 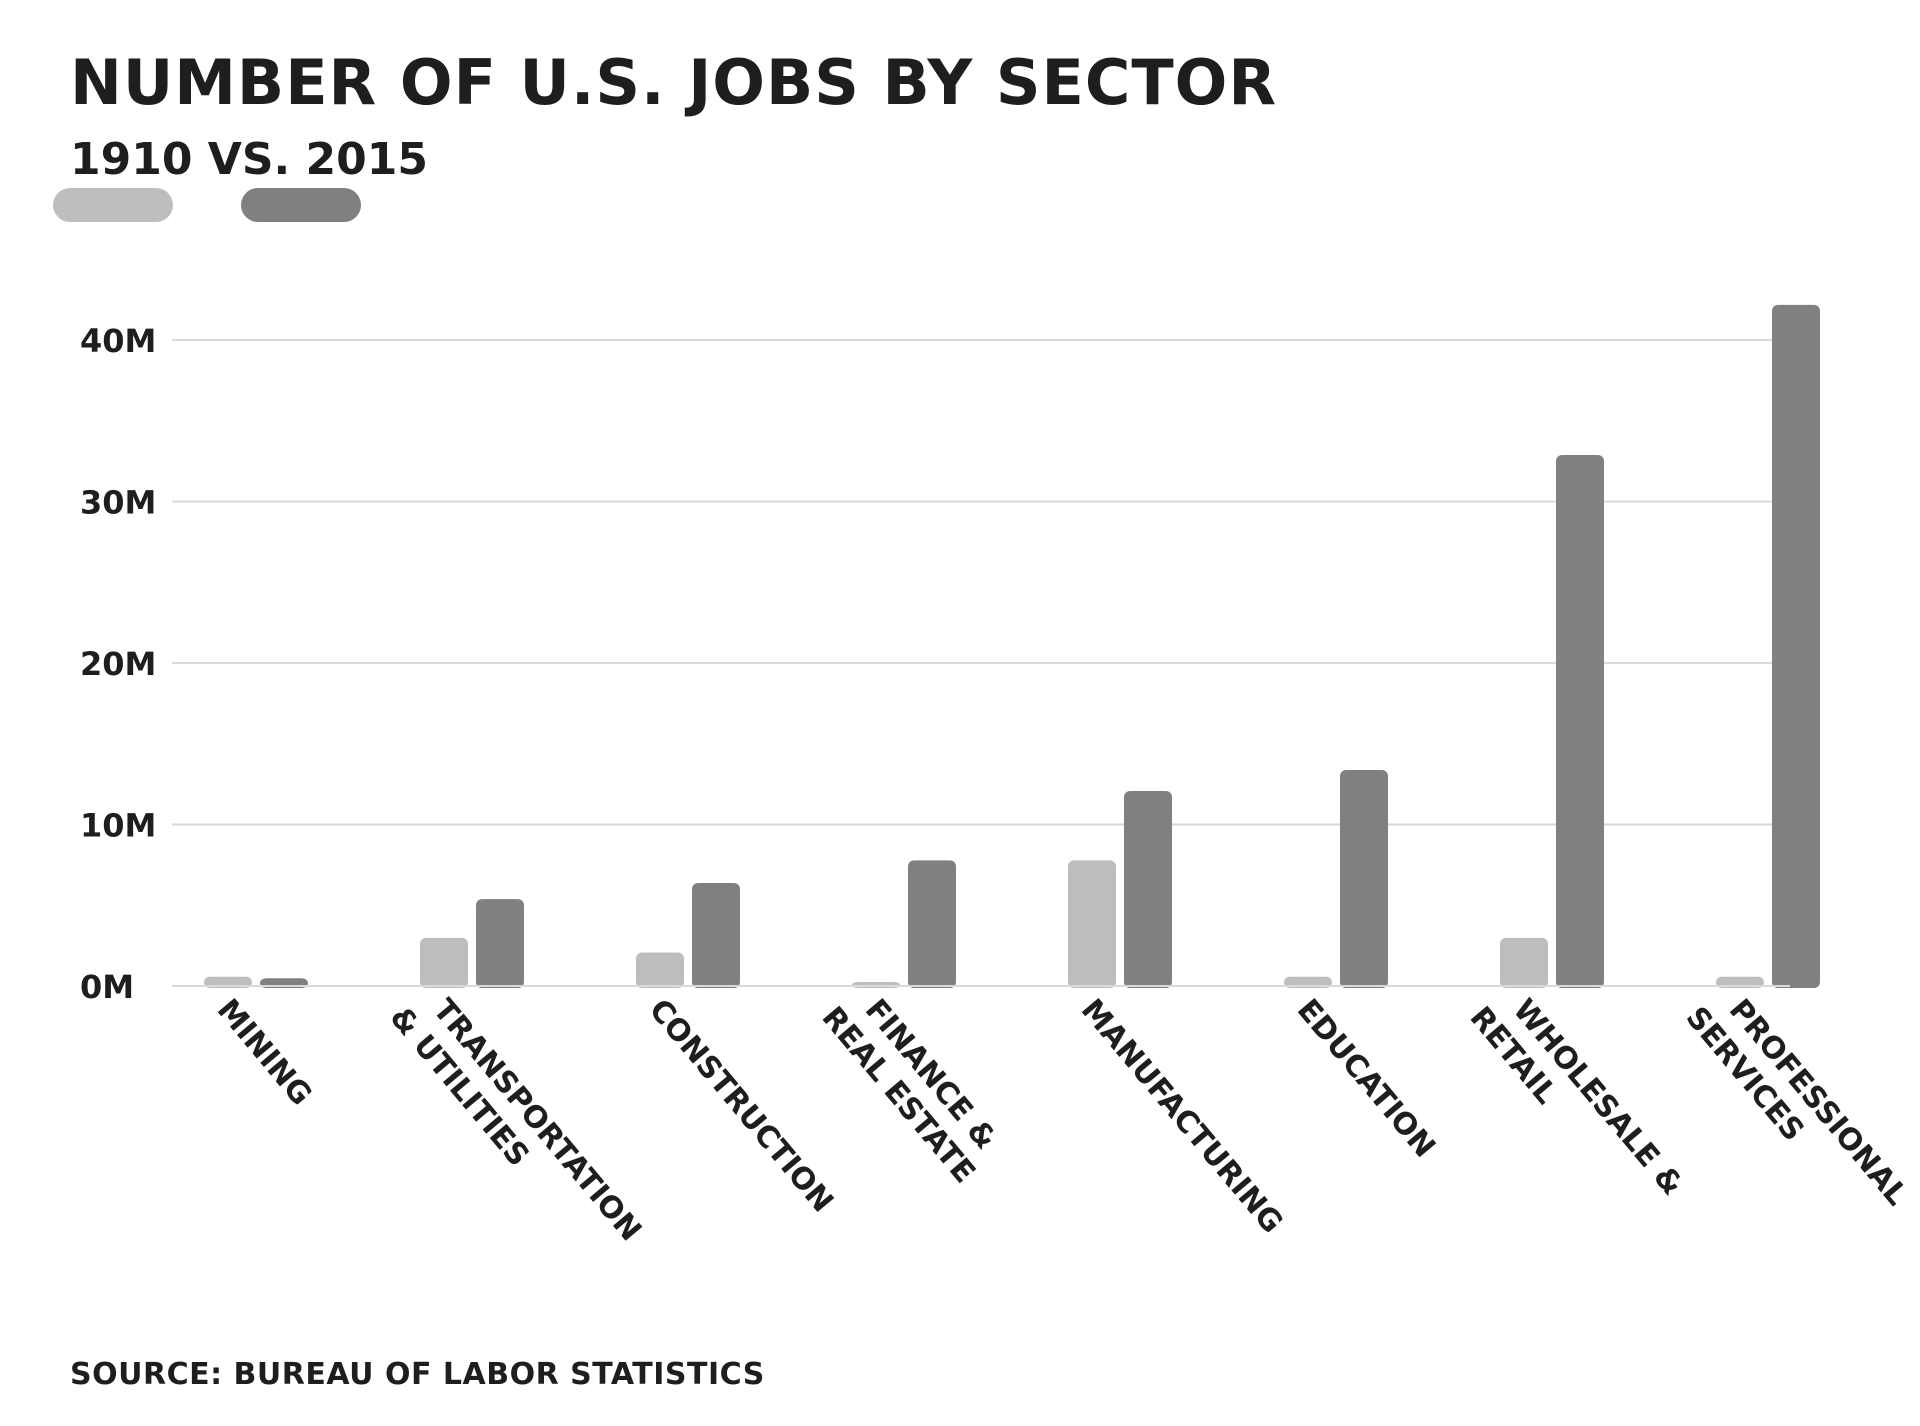 I want to click on y-tick-label: 20M, so click(x=118, y=664).